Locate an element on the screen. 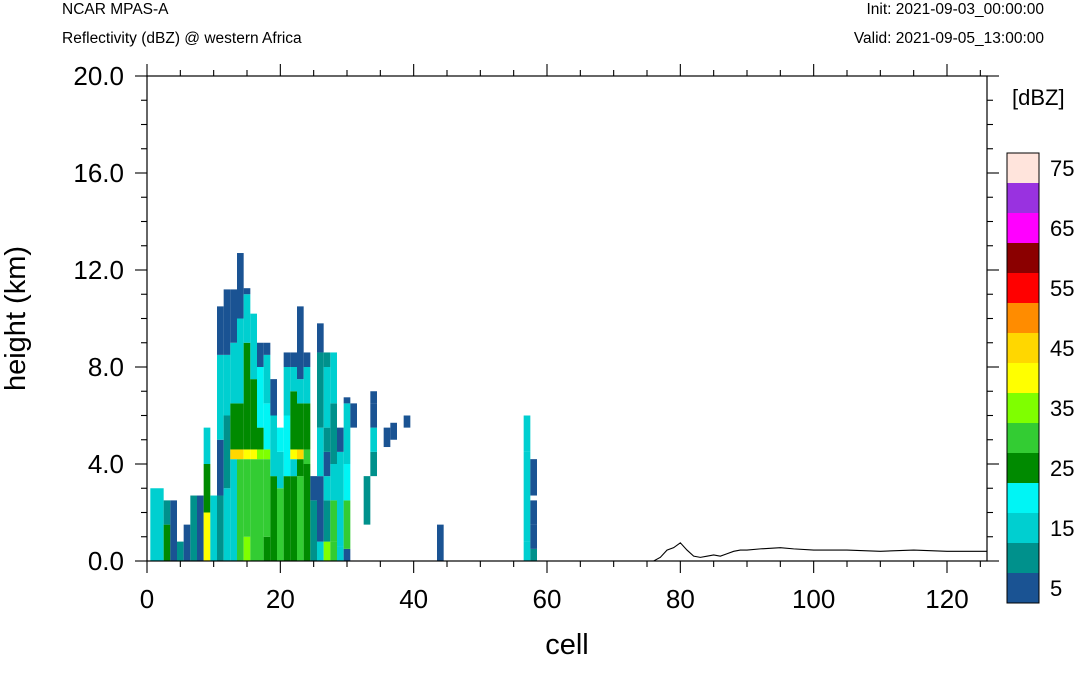  x-tick-label: 40 is located at coordinates (413, 599).